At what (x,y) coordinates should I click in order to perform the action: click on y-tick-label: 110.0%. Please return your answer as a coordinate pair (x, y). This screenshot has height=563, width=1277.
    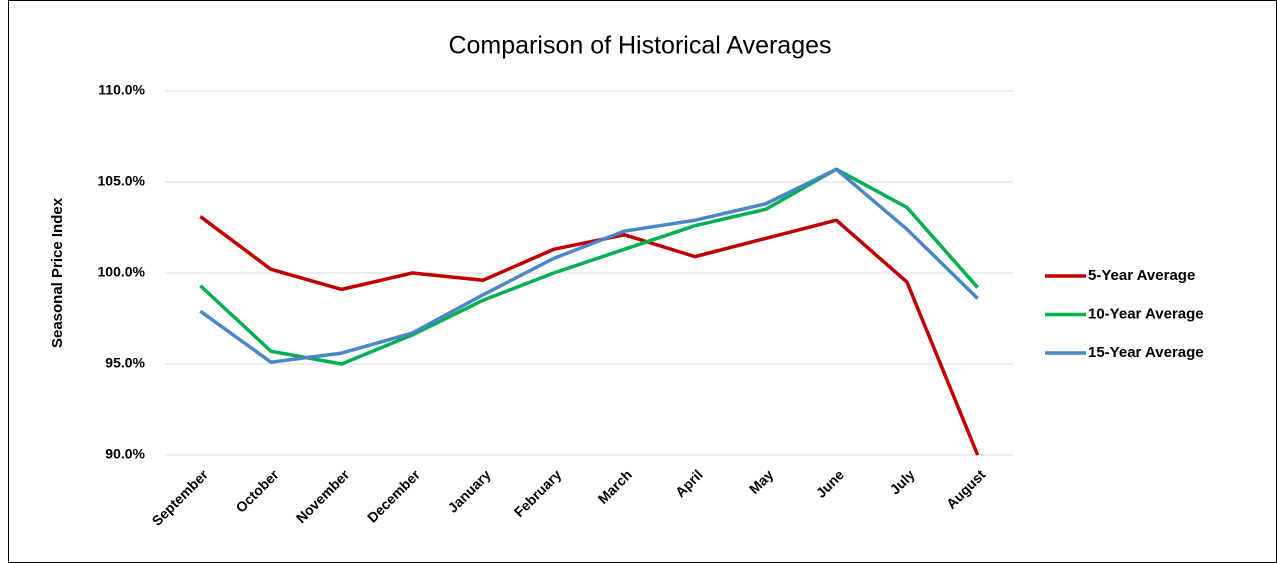
    Looking at the image, I should click on (121, 90).